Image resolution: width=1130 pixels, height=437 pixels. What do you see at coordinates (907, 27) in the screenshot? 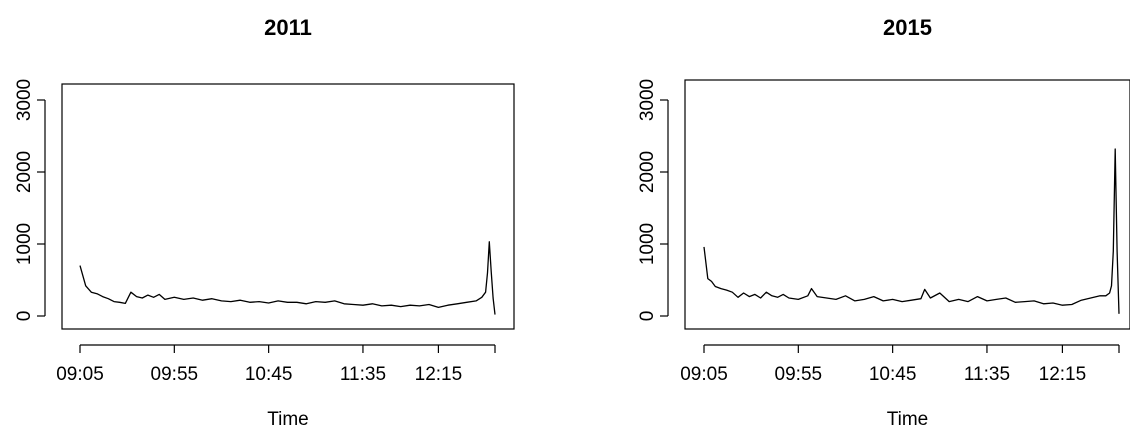
I see `chart-title: 2015` at bounding box center [907, 27].